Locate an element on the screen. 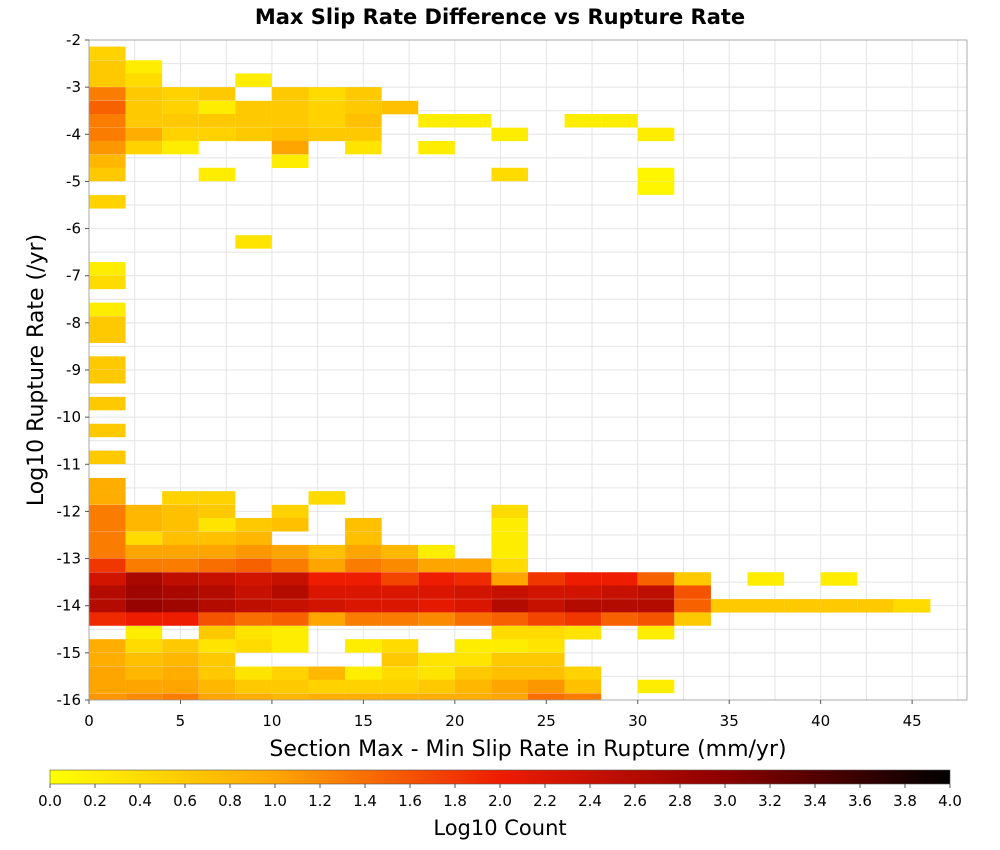 This screenshot has width=1000, height=850. x-tick-label: 20 is located at coordinates (454, 721).